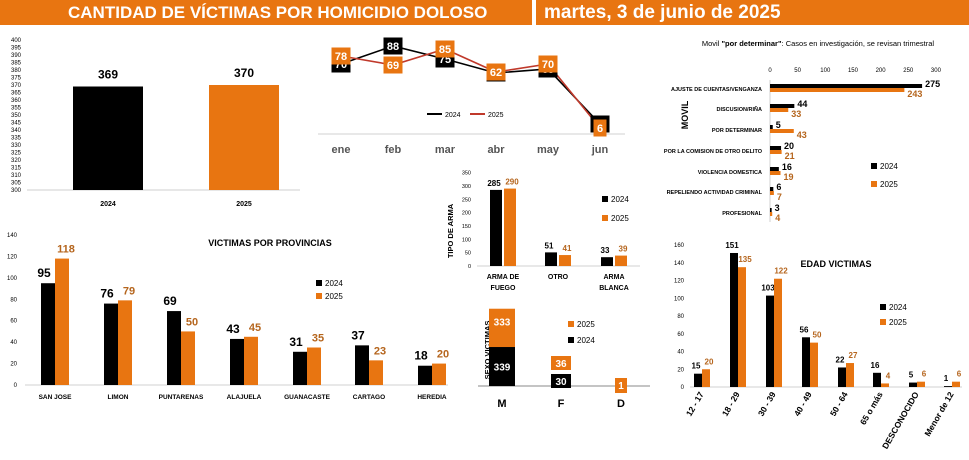 The image size is (969, 460). I want to click on edad-legend-swatch-2024, so click(883, 307).